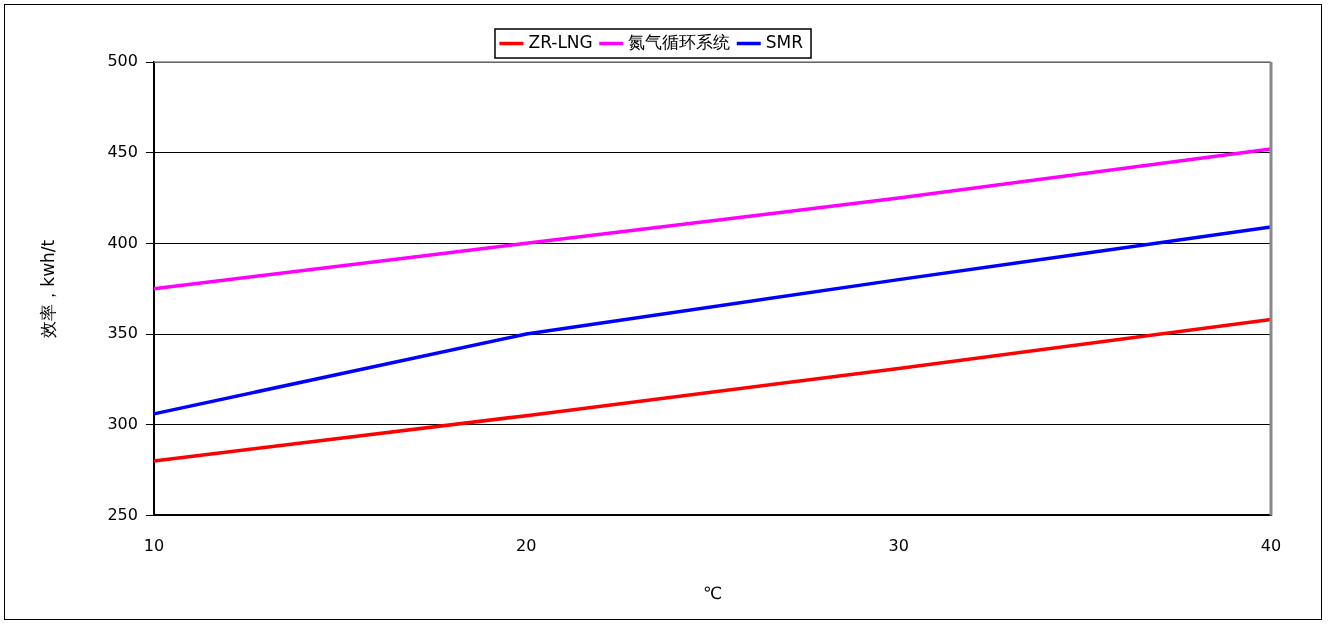 The image size is (1328, 626). I want to click on y-tick-label: 450, so click(122, 151).